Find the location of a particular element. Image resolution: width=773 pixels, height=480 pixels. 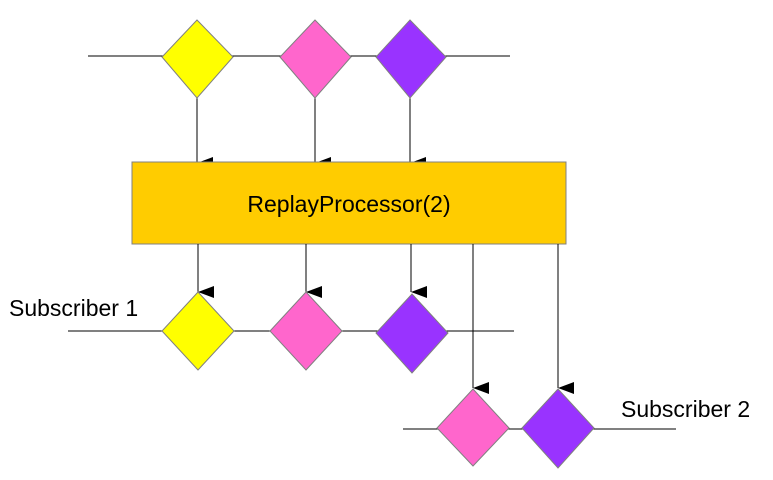

sub1-item-yellow is located at coordinates (198, 331).